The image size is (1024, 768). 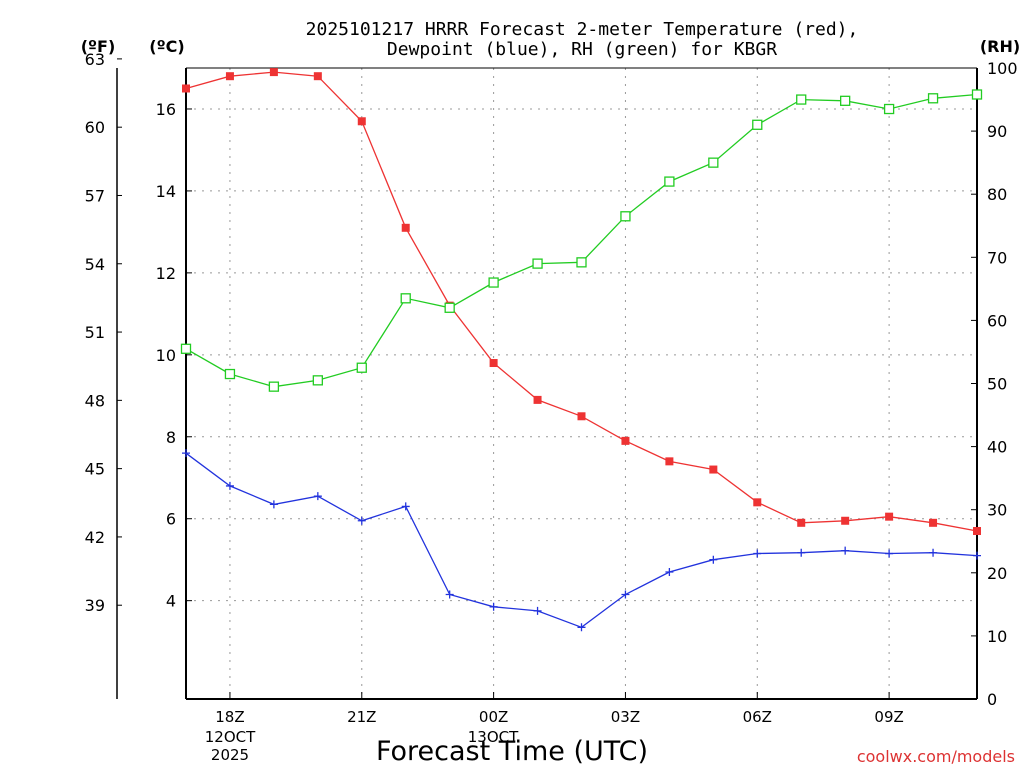 What do you see at coordinates (581, 627) in the screenshot?
I see `dewpoint-point-02Z` at bounding box center [581, 627].